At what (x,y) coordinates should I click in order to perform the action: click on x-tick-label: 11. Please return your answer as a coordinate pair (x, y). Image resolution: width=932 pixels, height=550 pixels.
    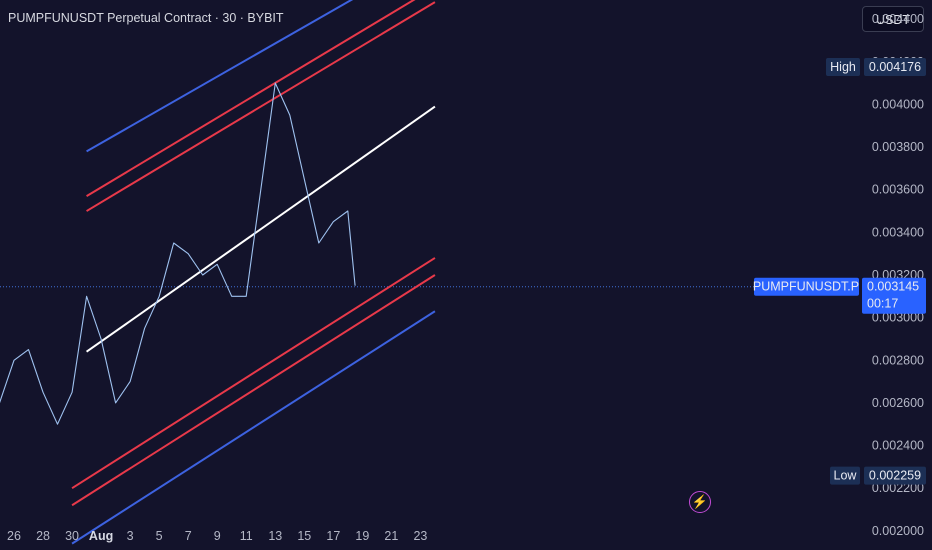
    Looking at the image, I should click on (246, 536).